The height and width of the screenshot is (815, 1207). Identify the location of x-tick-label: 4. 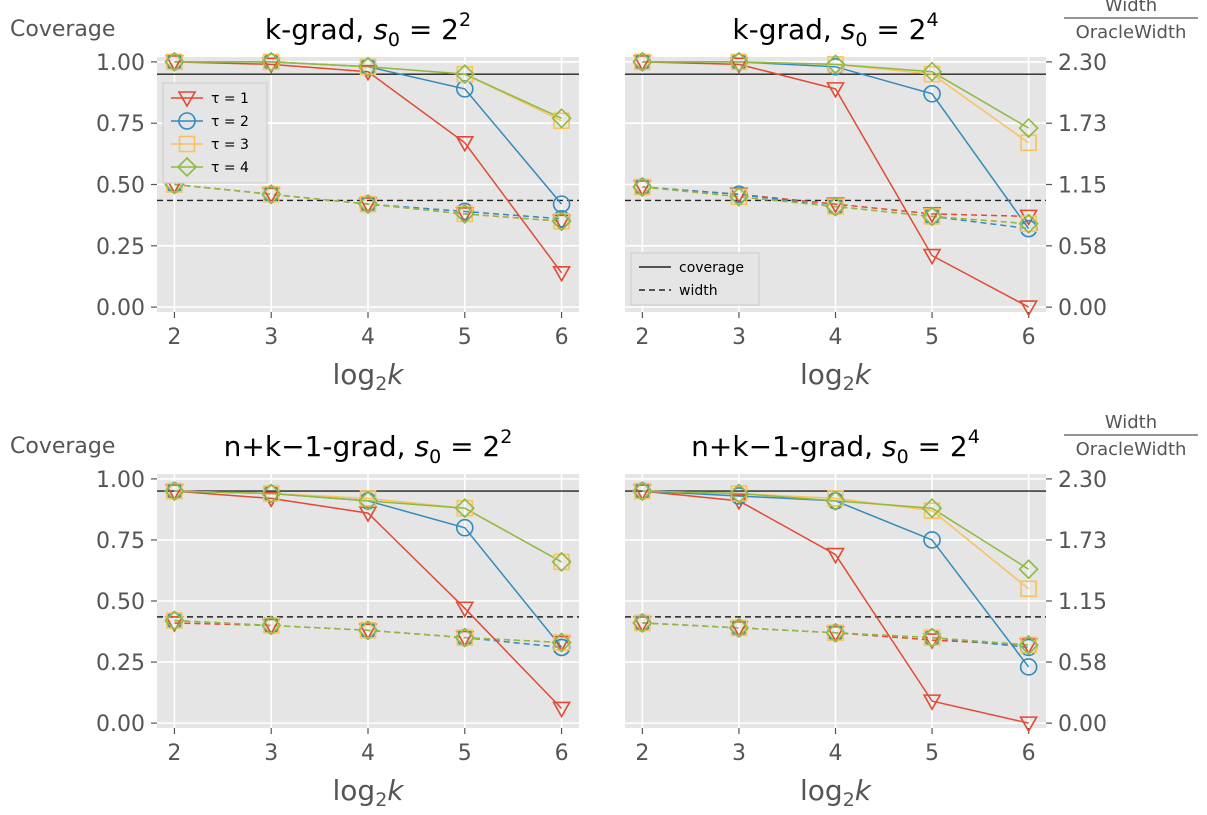
(836, 337).